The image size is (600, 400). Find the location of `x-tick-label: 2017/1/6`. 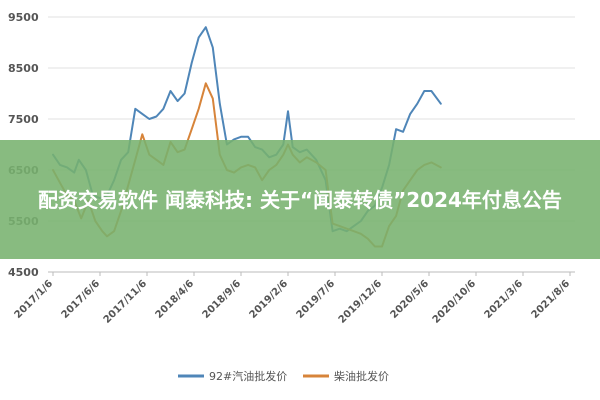

x-tick-label: 2017/1/6 is located at coordinates (34, 299).